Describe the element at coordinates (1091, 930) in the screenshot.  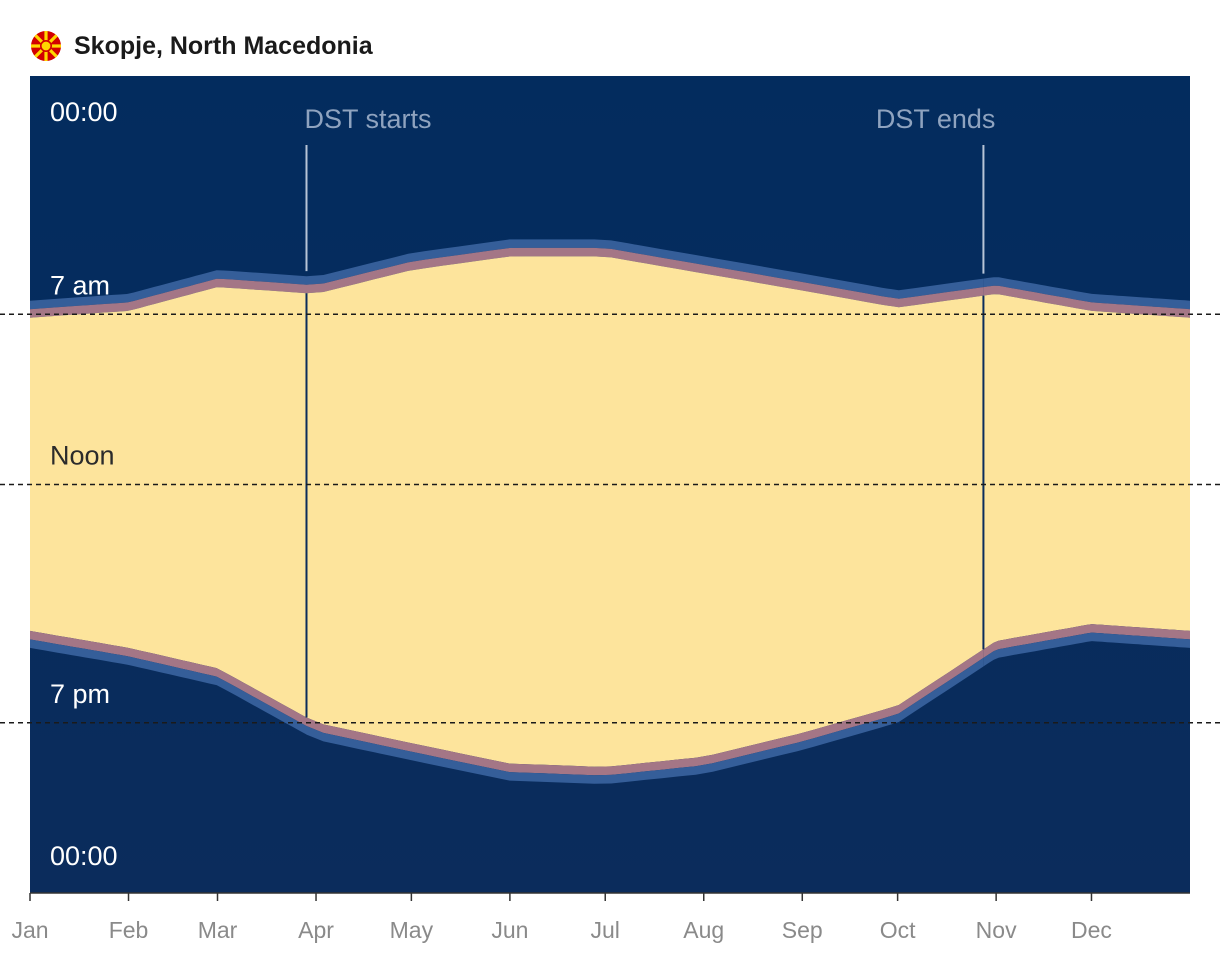
I see `x-tick-label: Dec` at that location.